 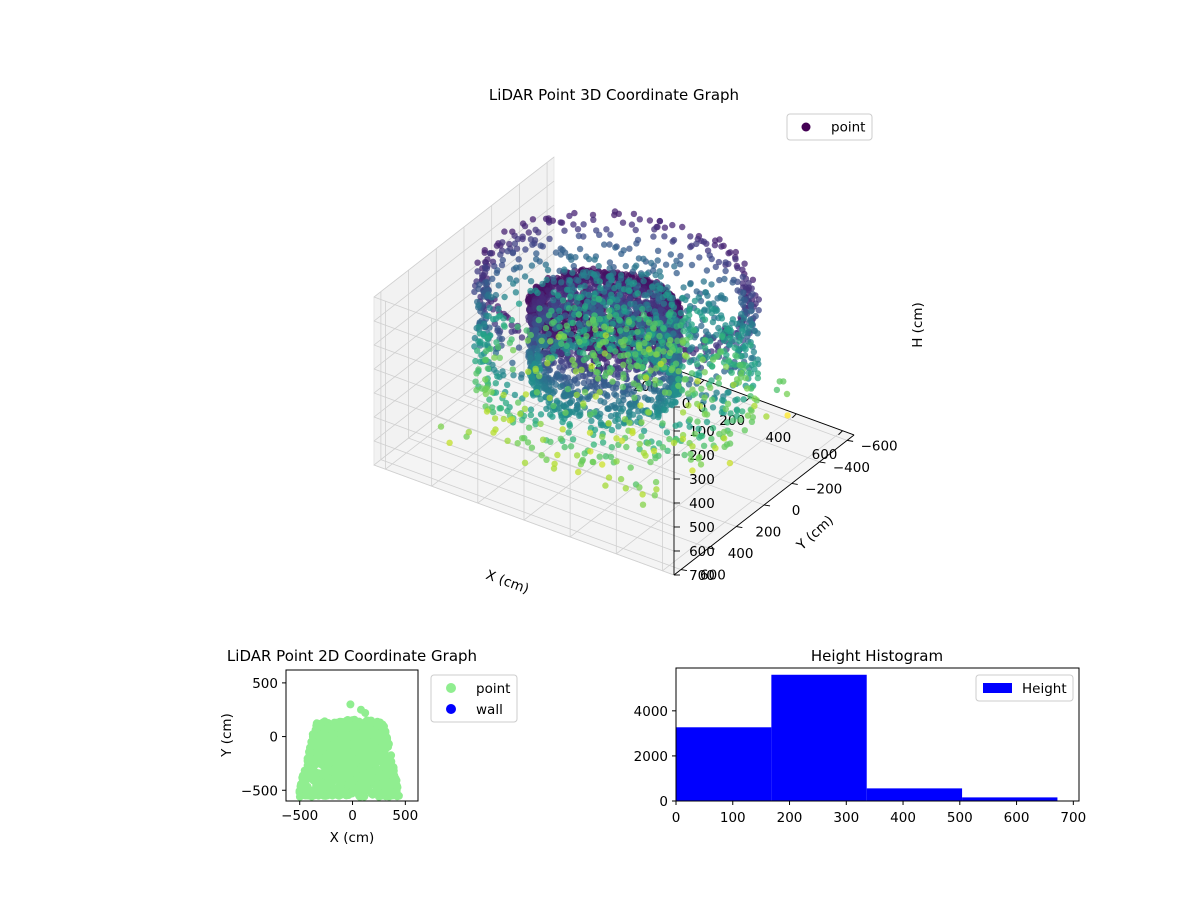 What do you see at coordinates (489, 710) in the screenshot?
I see `chart-2d-legend-label-wall: wall` at bounding box center [489, 710].